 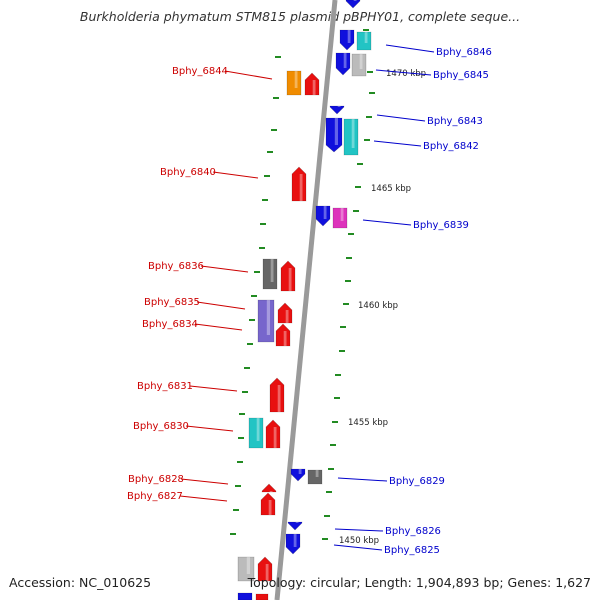 I want to click on gene-label-bphy_6826: Bphy_6826, so click(x=413, y=531).